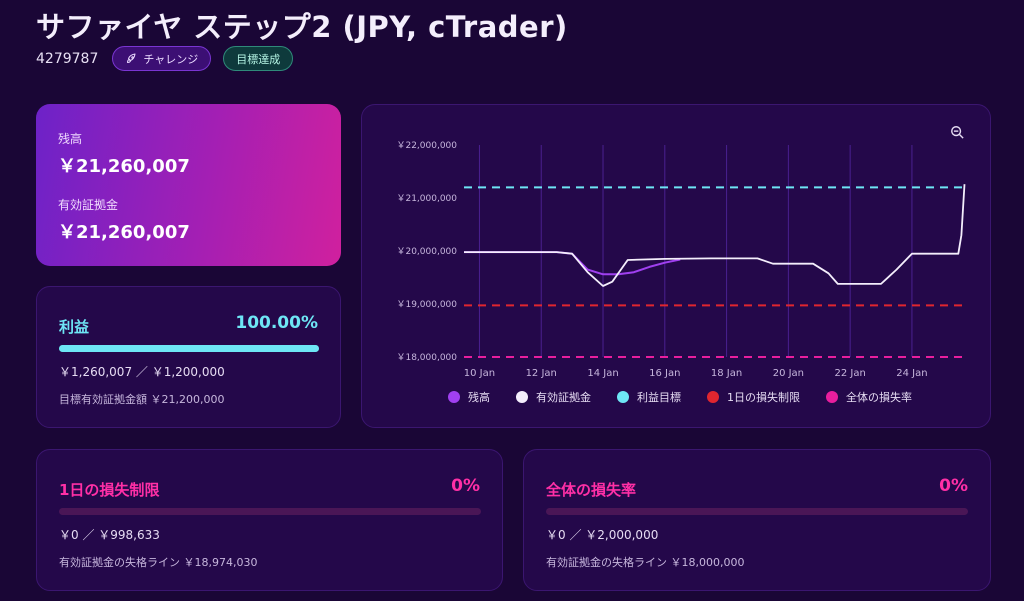 The image size is (1024, 601). I want to click on x-tick-label: 12 Jan, so click(541, 373).